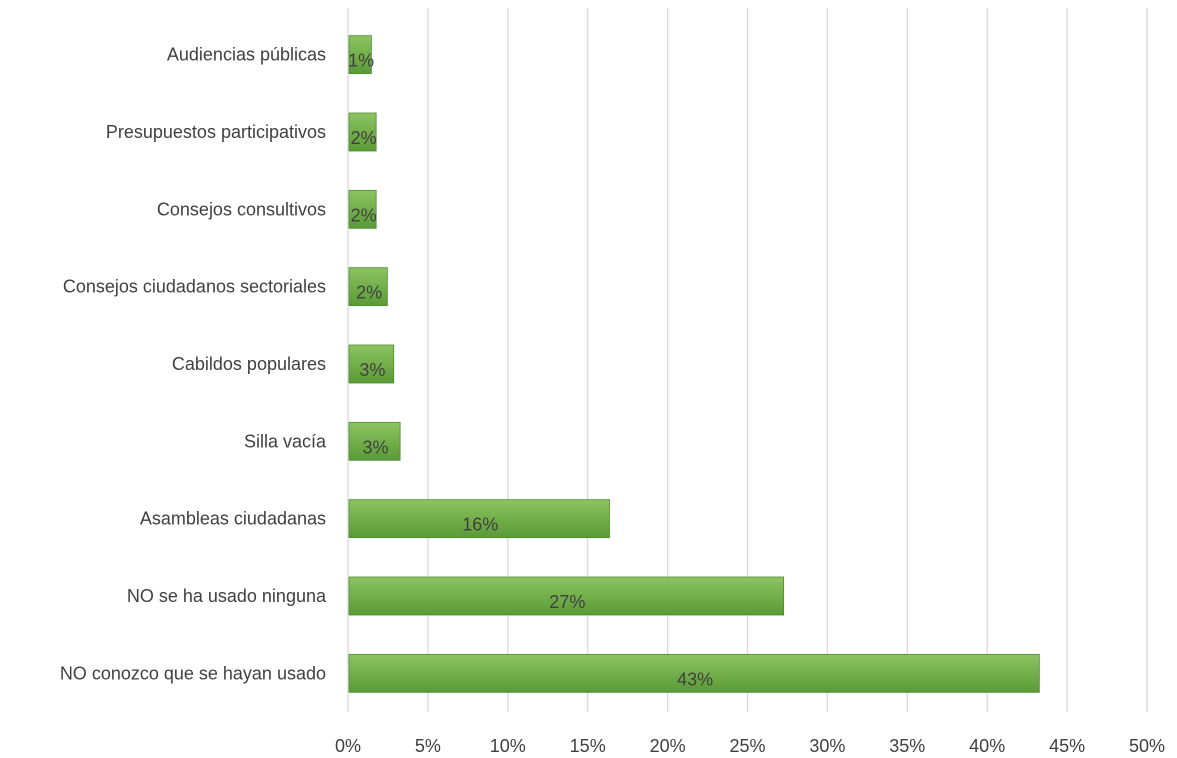  I want to click on category-label: Consejos consultivos, so click(241, 209).